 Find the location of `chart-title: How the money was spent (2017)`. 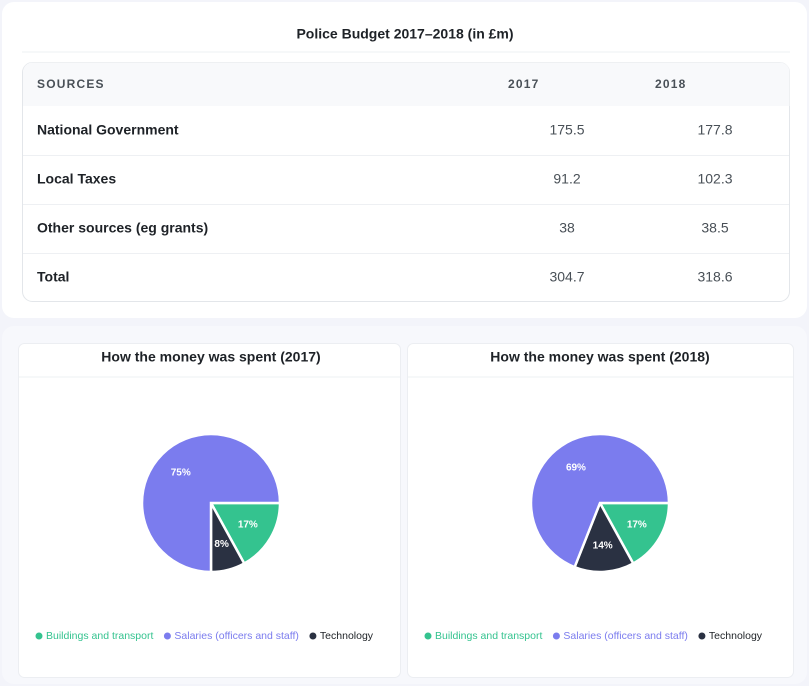

chart-title: How the money was spent (2017) is located at coordinates (210, 357).